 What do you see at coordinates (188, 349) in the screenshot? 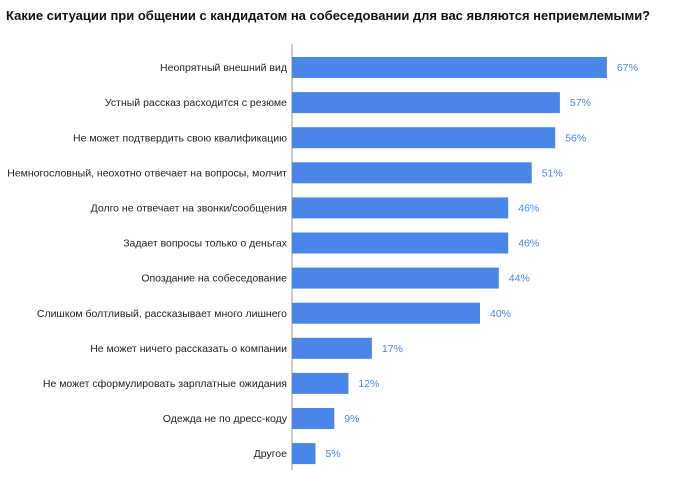
I see `category-label: Не может ничего рассказать о компании` at bounding box center [188, 349].